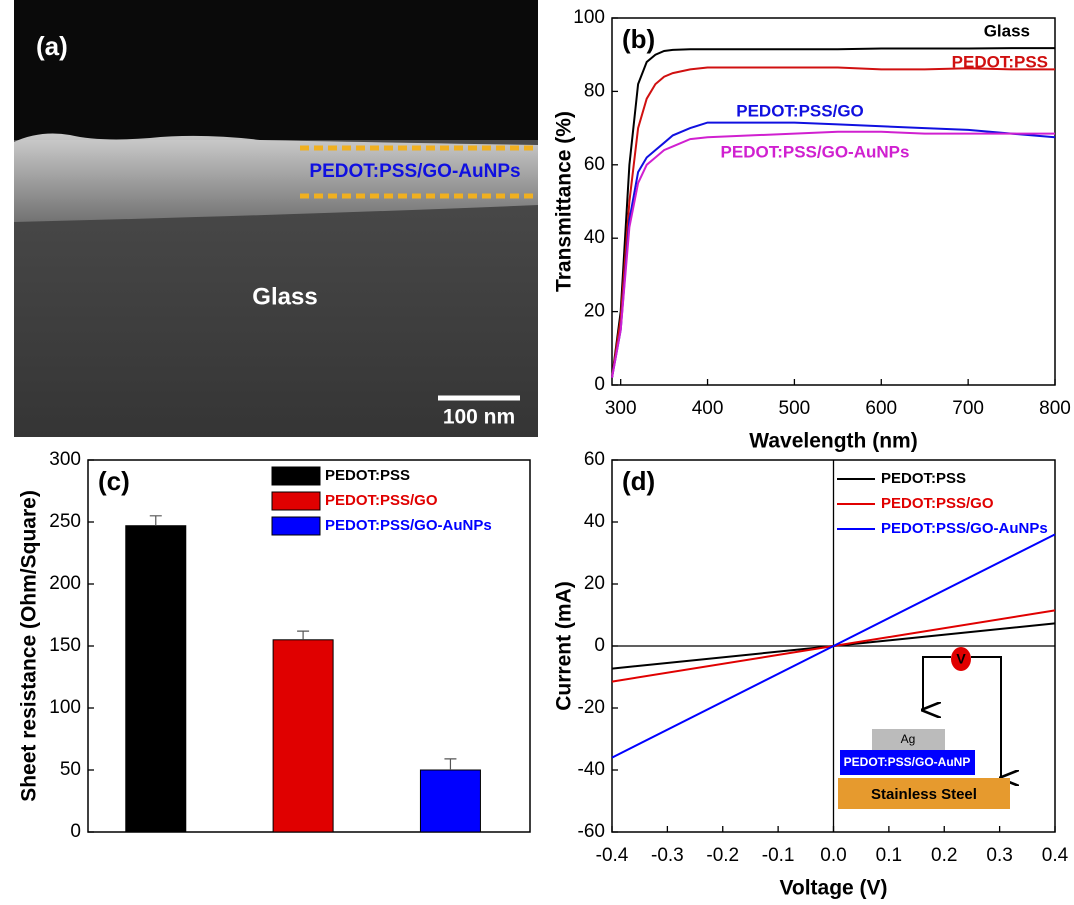  Describe the element at coordinates (944, 855) in the screenshot. I see `x-tick-label: 0.2` at that location.